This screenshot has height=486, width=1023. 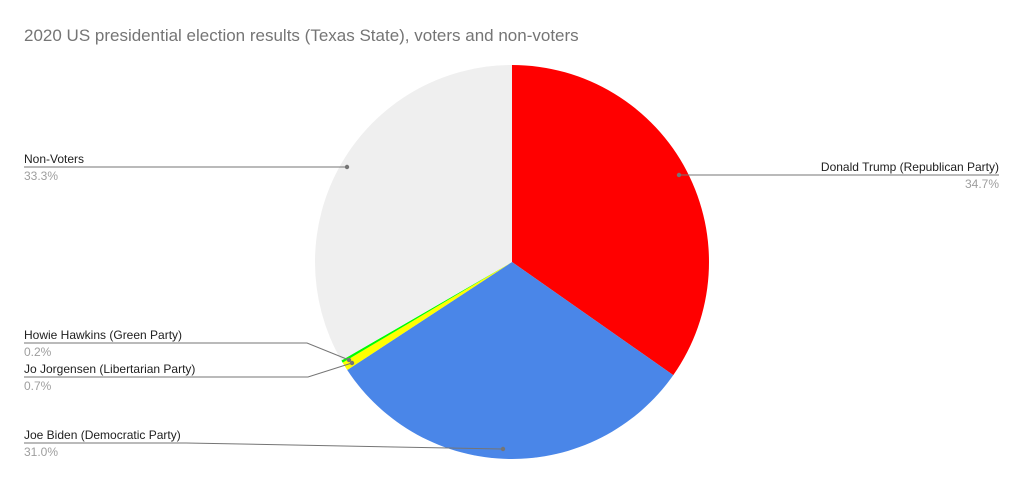 I want to click on slice-label-non-voters: Non-Voters, so click(x=54, y=159).